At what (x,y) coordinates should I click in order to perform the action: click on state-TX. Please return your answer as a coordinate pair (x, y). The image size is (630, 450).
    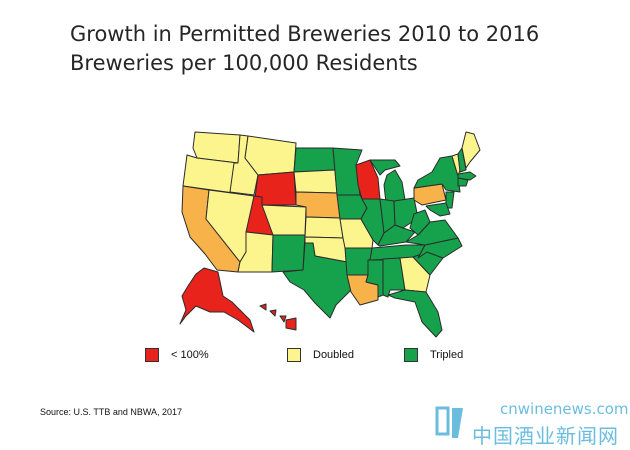
    Looking at the image, I should click on (317, 280).